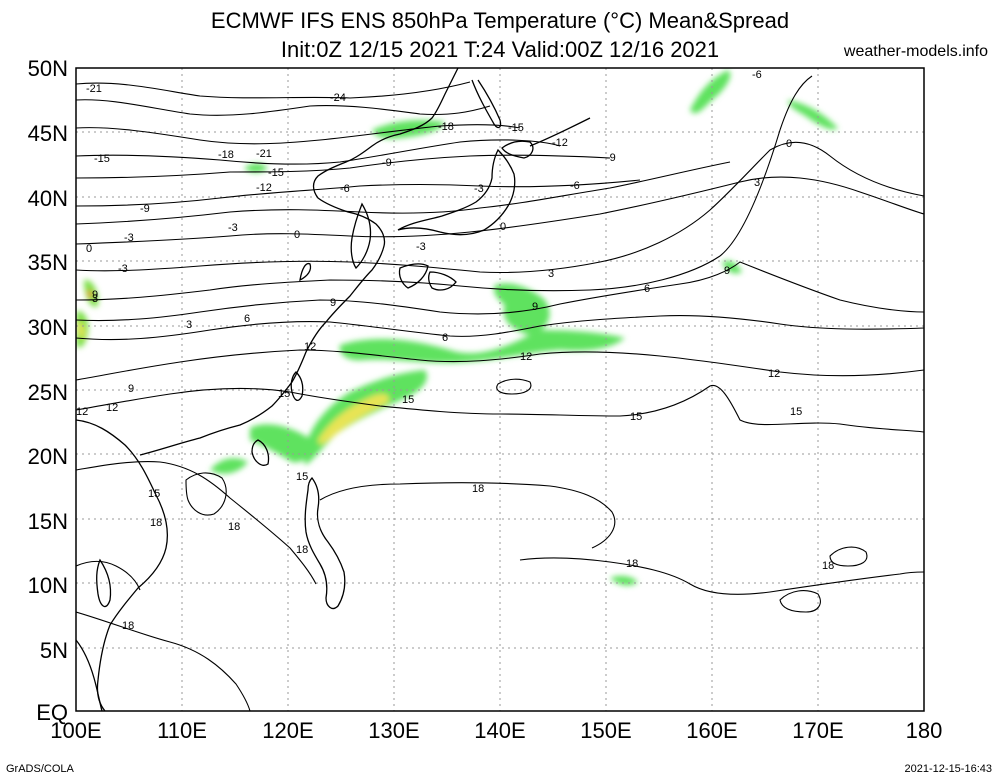  Describe the element at coordinates (47, 456) in the screenshot. I see `lat-label-20n: 20N` at that location.